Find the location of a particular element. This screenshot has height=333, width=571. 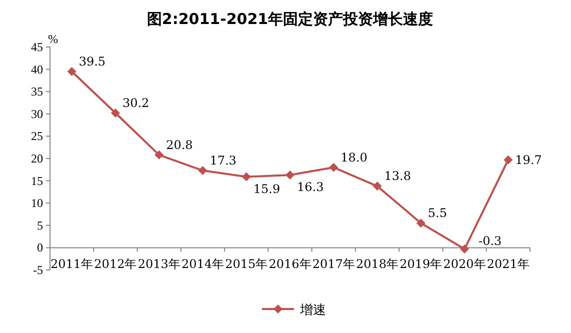

x-tick-label: 2012年 is located at coordinates (115, 264).